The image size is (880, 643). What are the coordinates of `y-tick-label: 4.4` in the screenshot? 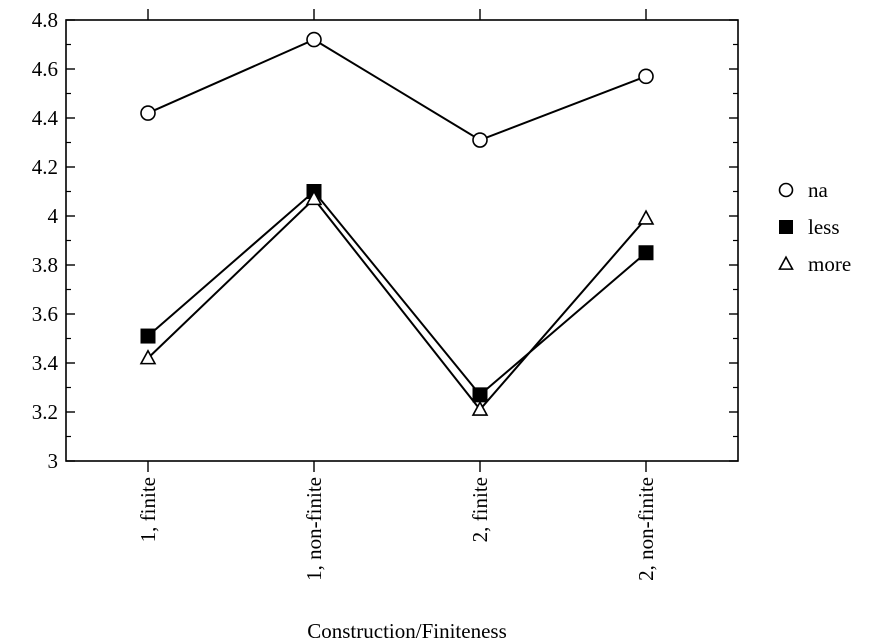 It's located at (45, 118).